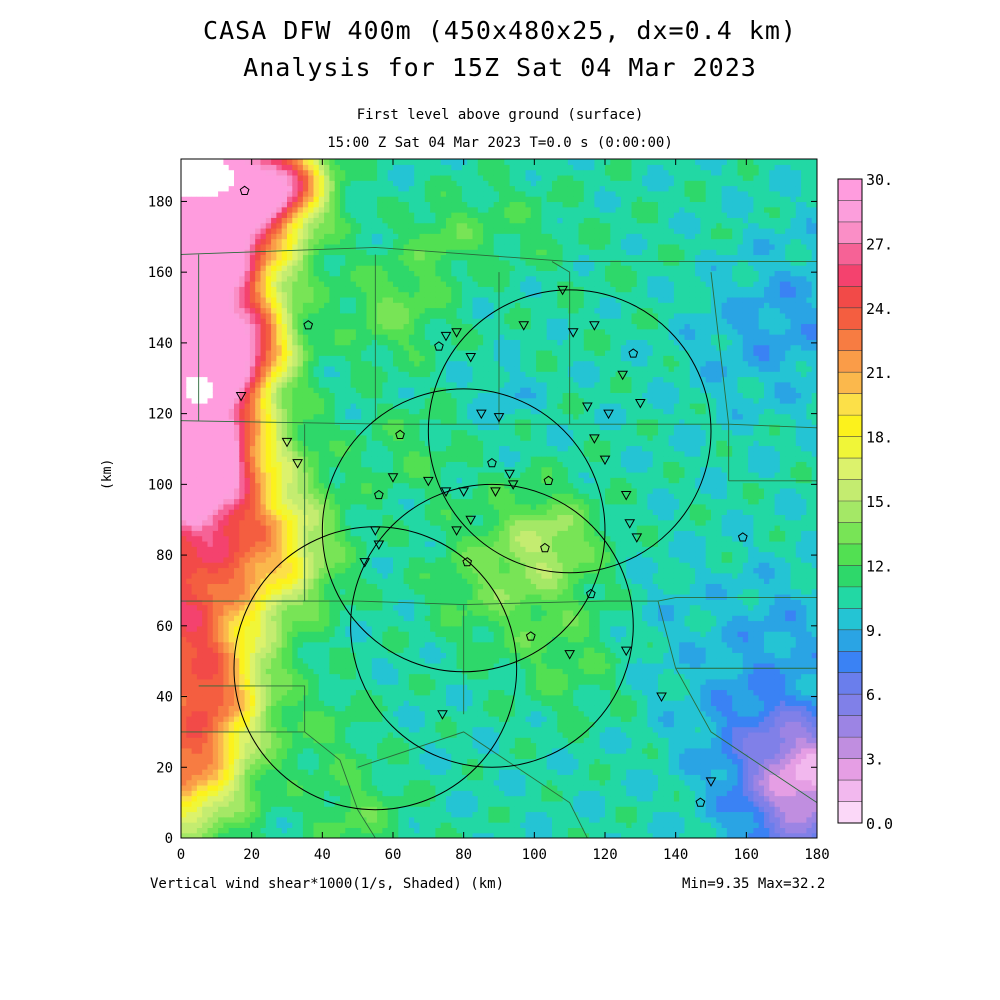  I want to click on chart-subtitle: Analysis for 15Z Sat 04 Mar 2023, so click(500, 67).